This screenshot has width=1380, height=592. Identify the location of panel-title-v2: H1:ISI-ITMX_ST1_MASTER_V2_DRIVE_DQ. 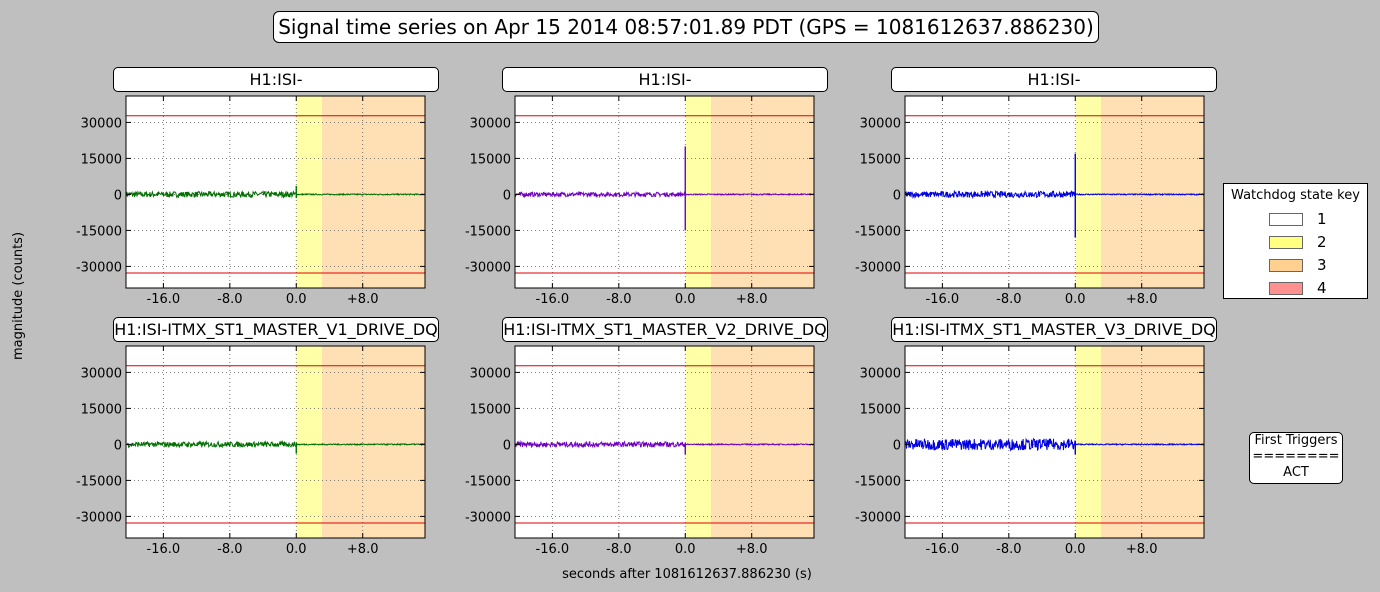
(665, 329).